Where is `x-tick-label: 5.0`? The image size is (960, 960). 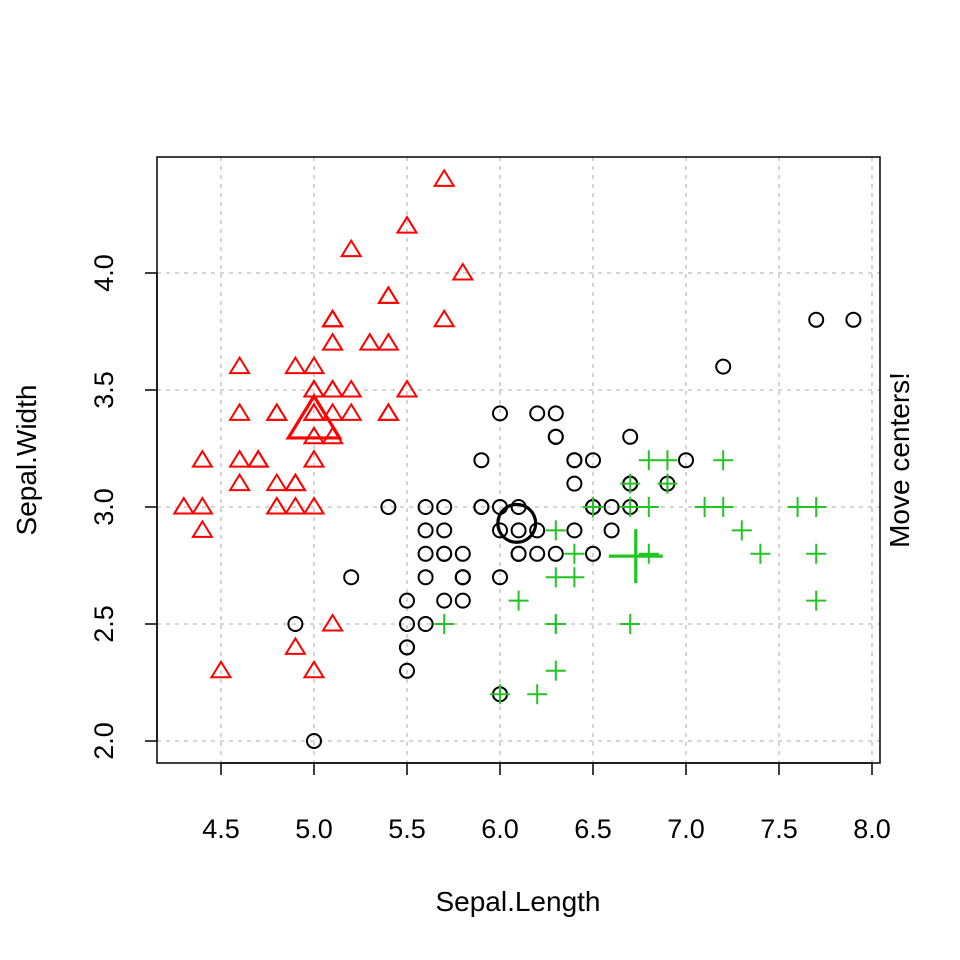 x-tick-label: 5.0 is located at coordinates (314, 829).